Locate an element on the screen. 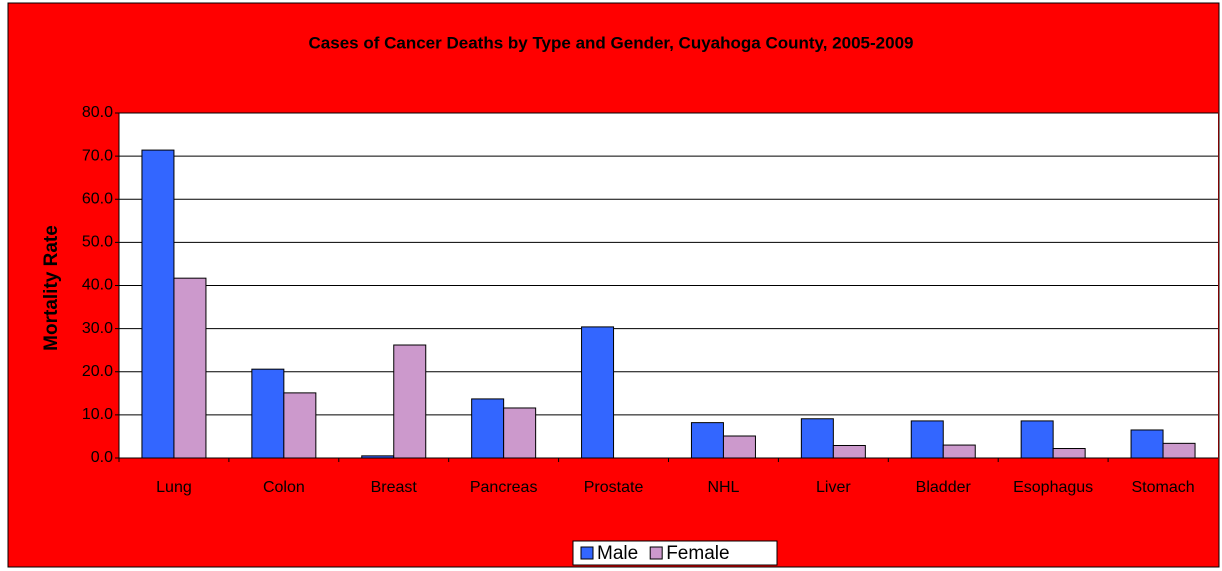 The image size is (1222, 571). x-tick-label: Lung is located at coordinates (174, 487).